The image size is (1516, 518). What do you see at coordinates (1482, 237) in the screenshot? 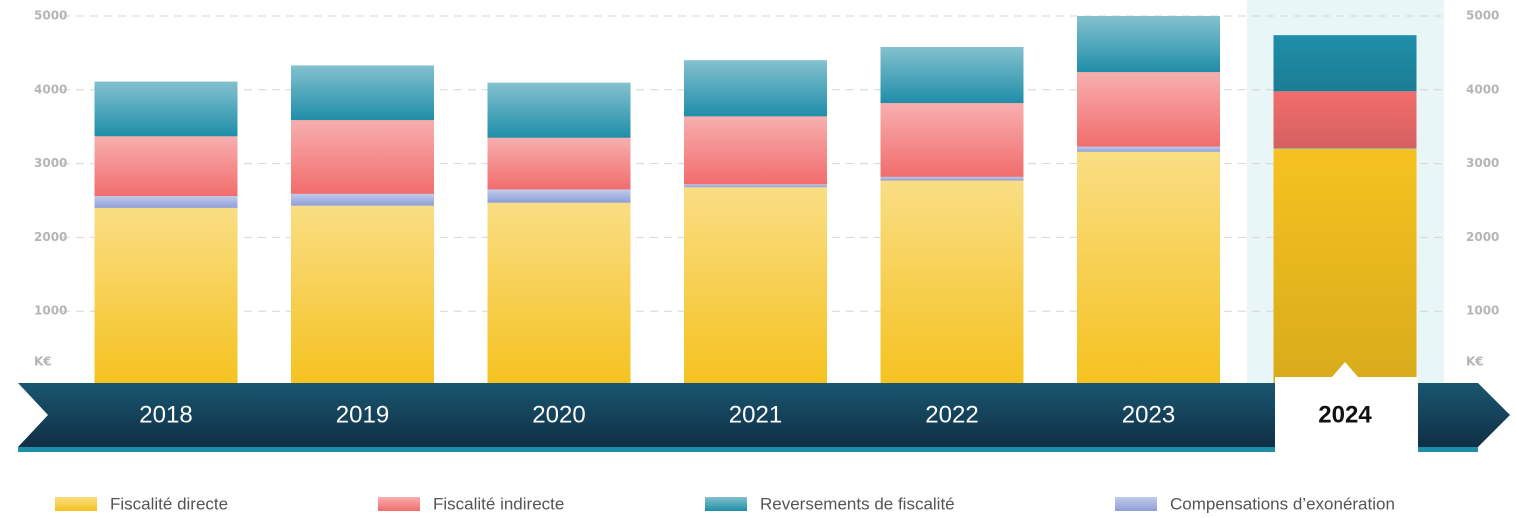
I see `y2-tick-label: 2000` at bounding box center [1482, 237].